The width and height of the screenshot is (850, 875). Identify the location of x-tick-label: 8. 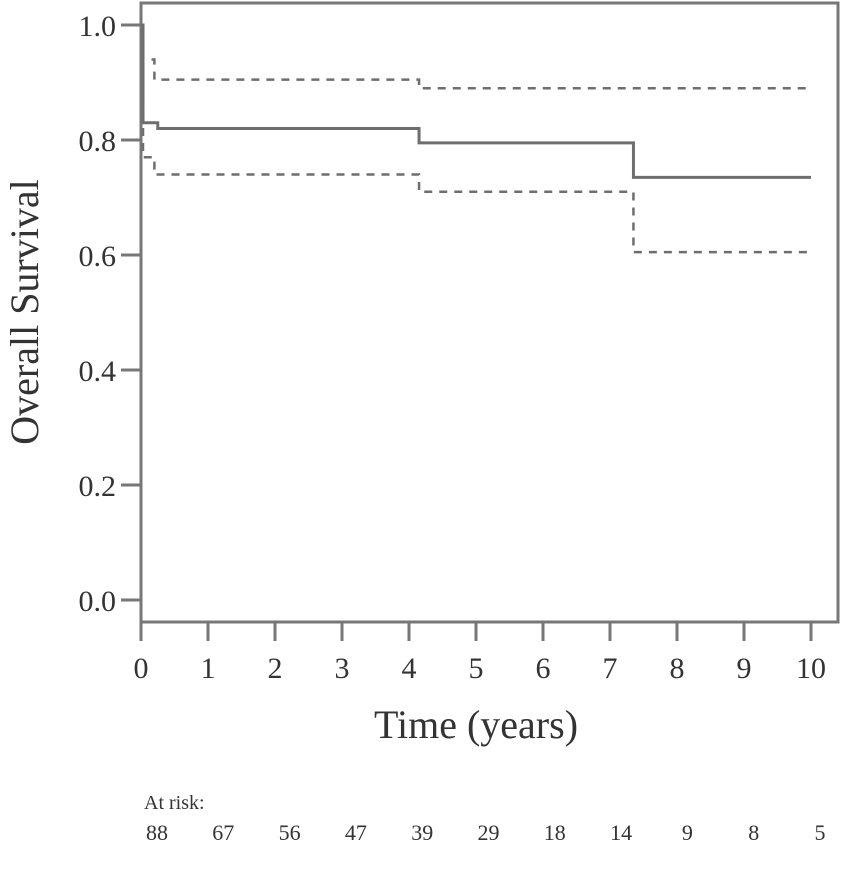
(677, 668).